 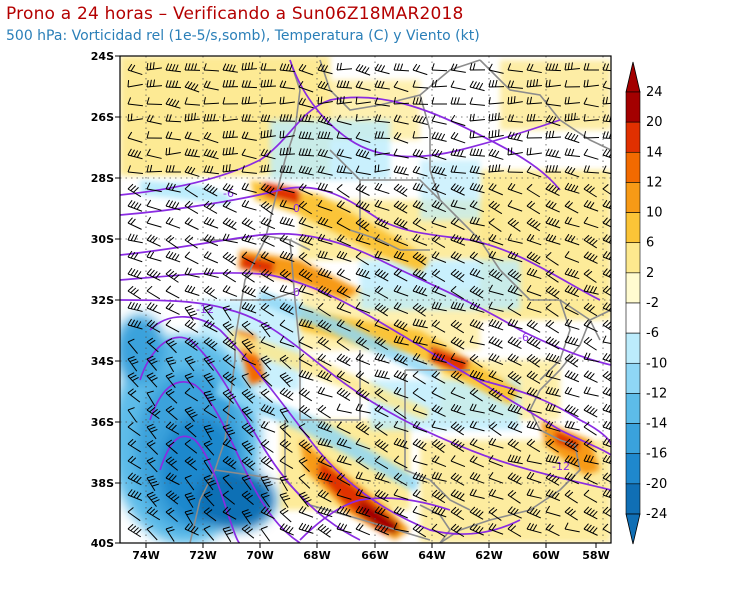 What do you see at coordinates (652, 303) in the screenshot?
I see `colorbar-label: -2` at bounding box center [652, 303].